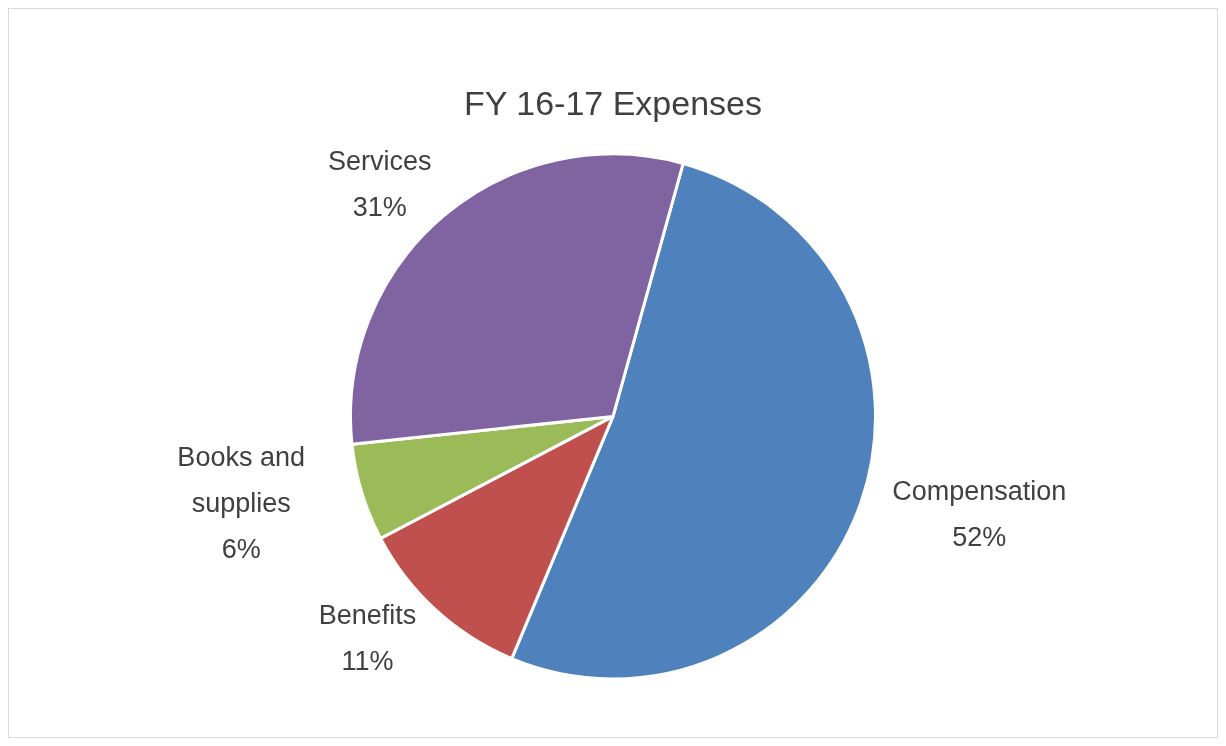 Image resolution: width=1226 pixels, height=746 pixels. Describe the element at coordinates (979, 536) in the screenshot. I see `data-label: 52%` at that location.